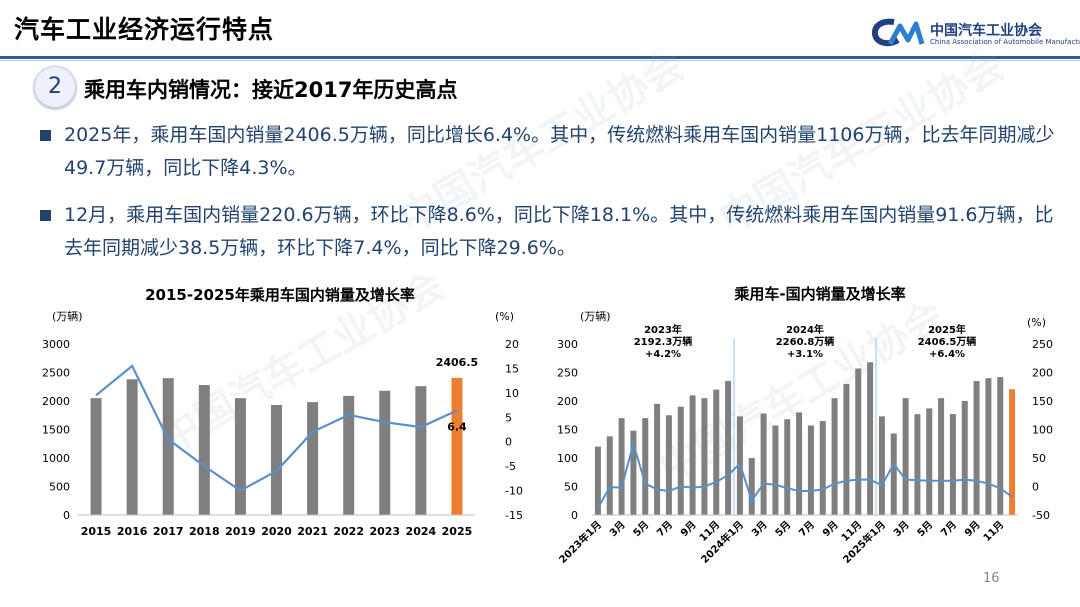 The image size is (1080, 607). Describe the element at coordinates (56, 401) in the screenshot. I see `left-tick-label: 2000` at that location.